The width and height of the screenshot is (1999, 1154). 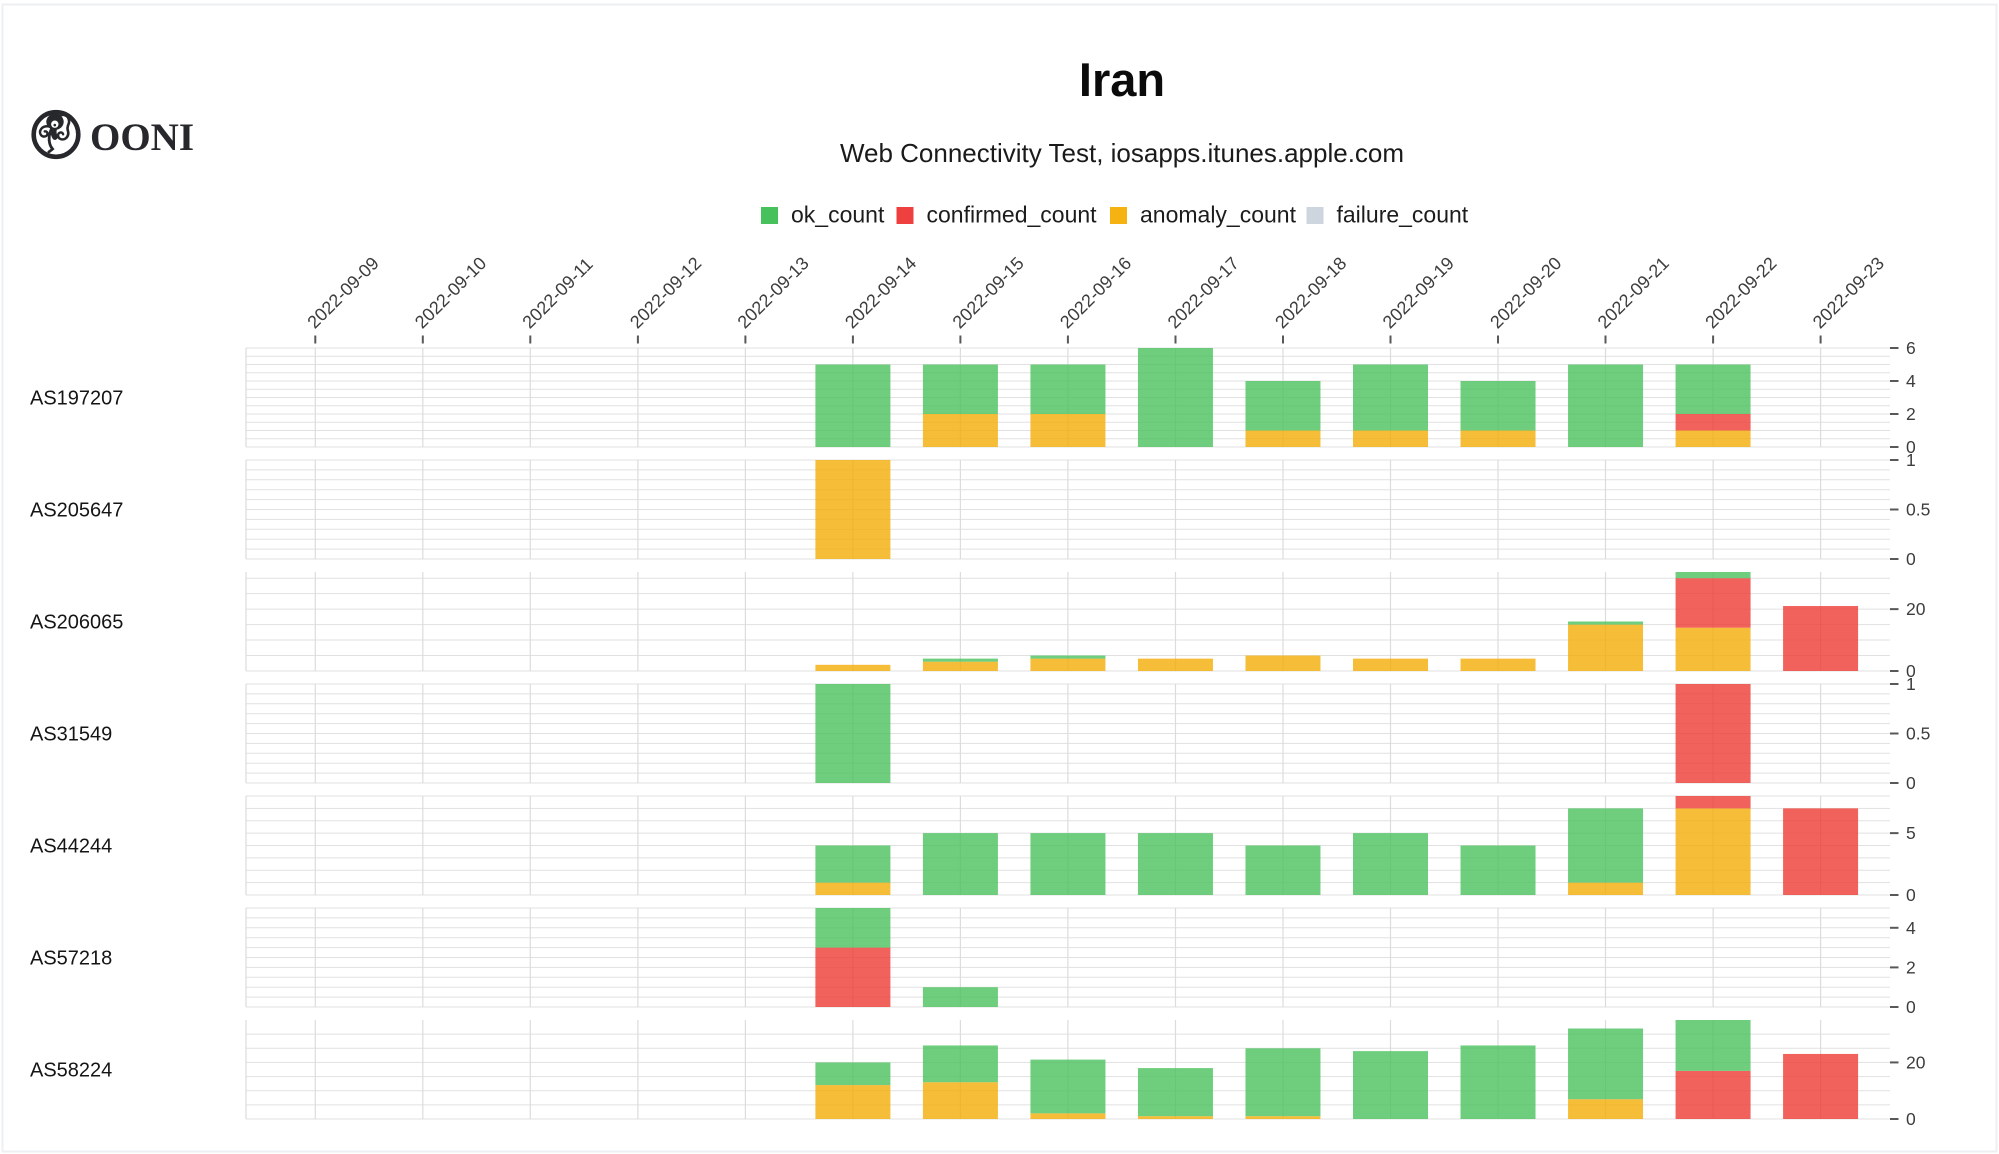 What do you see at coordinates (1122, 79) in the screenshot?
I see `svg-text: Iran` at bounding box center [1122, 79].